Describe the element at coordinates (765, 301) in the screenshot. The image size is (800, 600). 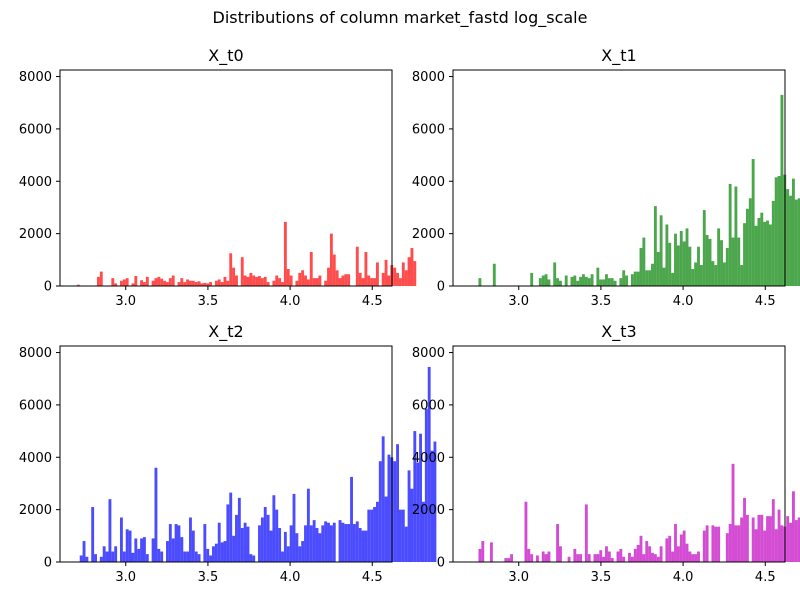
I see `x-tick-label: 4.5` at that location.